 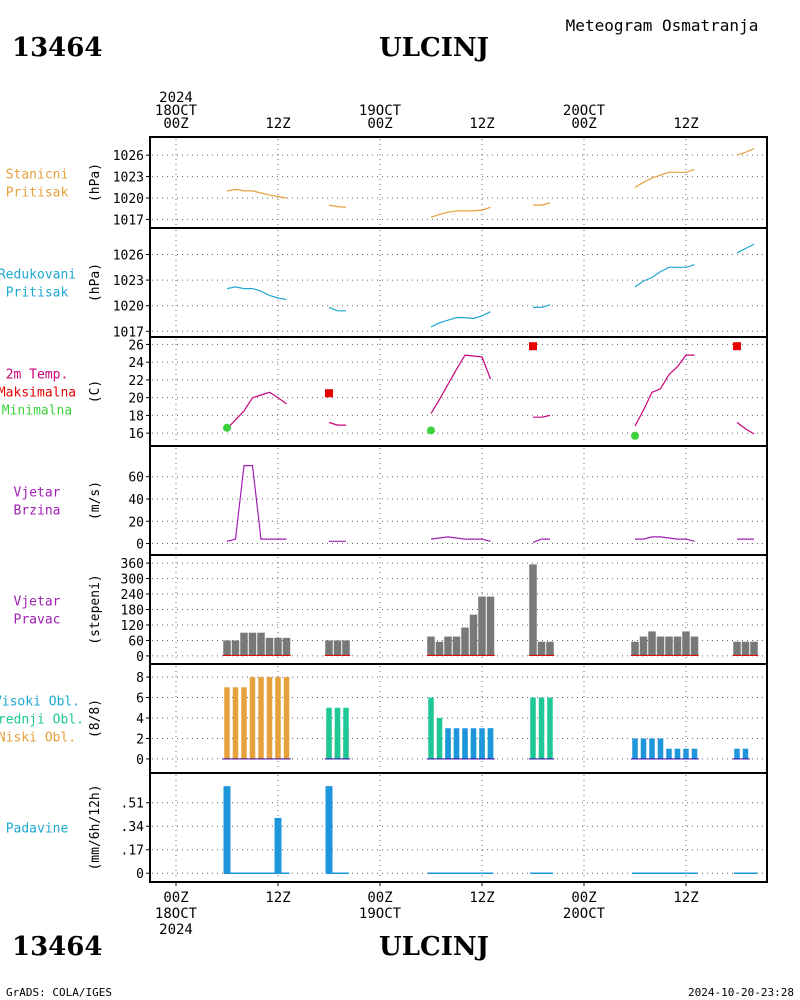 What do you see at coordinates (42, 720) in the screenshot?
I see `panel-label: Srednji Obl.` at bounding box center [42, 720].